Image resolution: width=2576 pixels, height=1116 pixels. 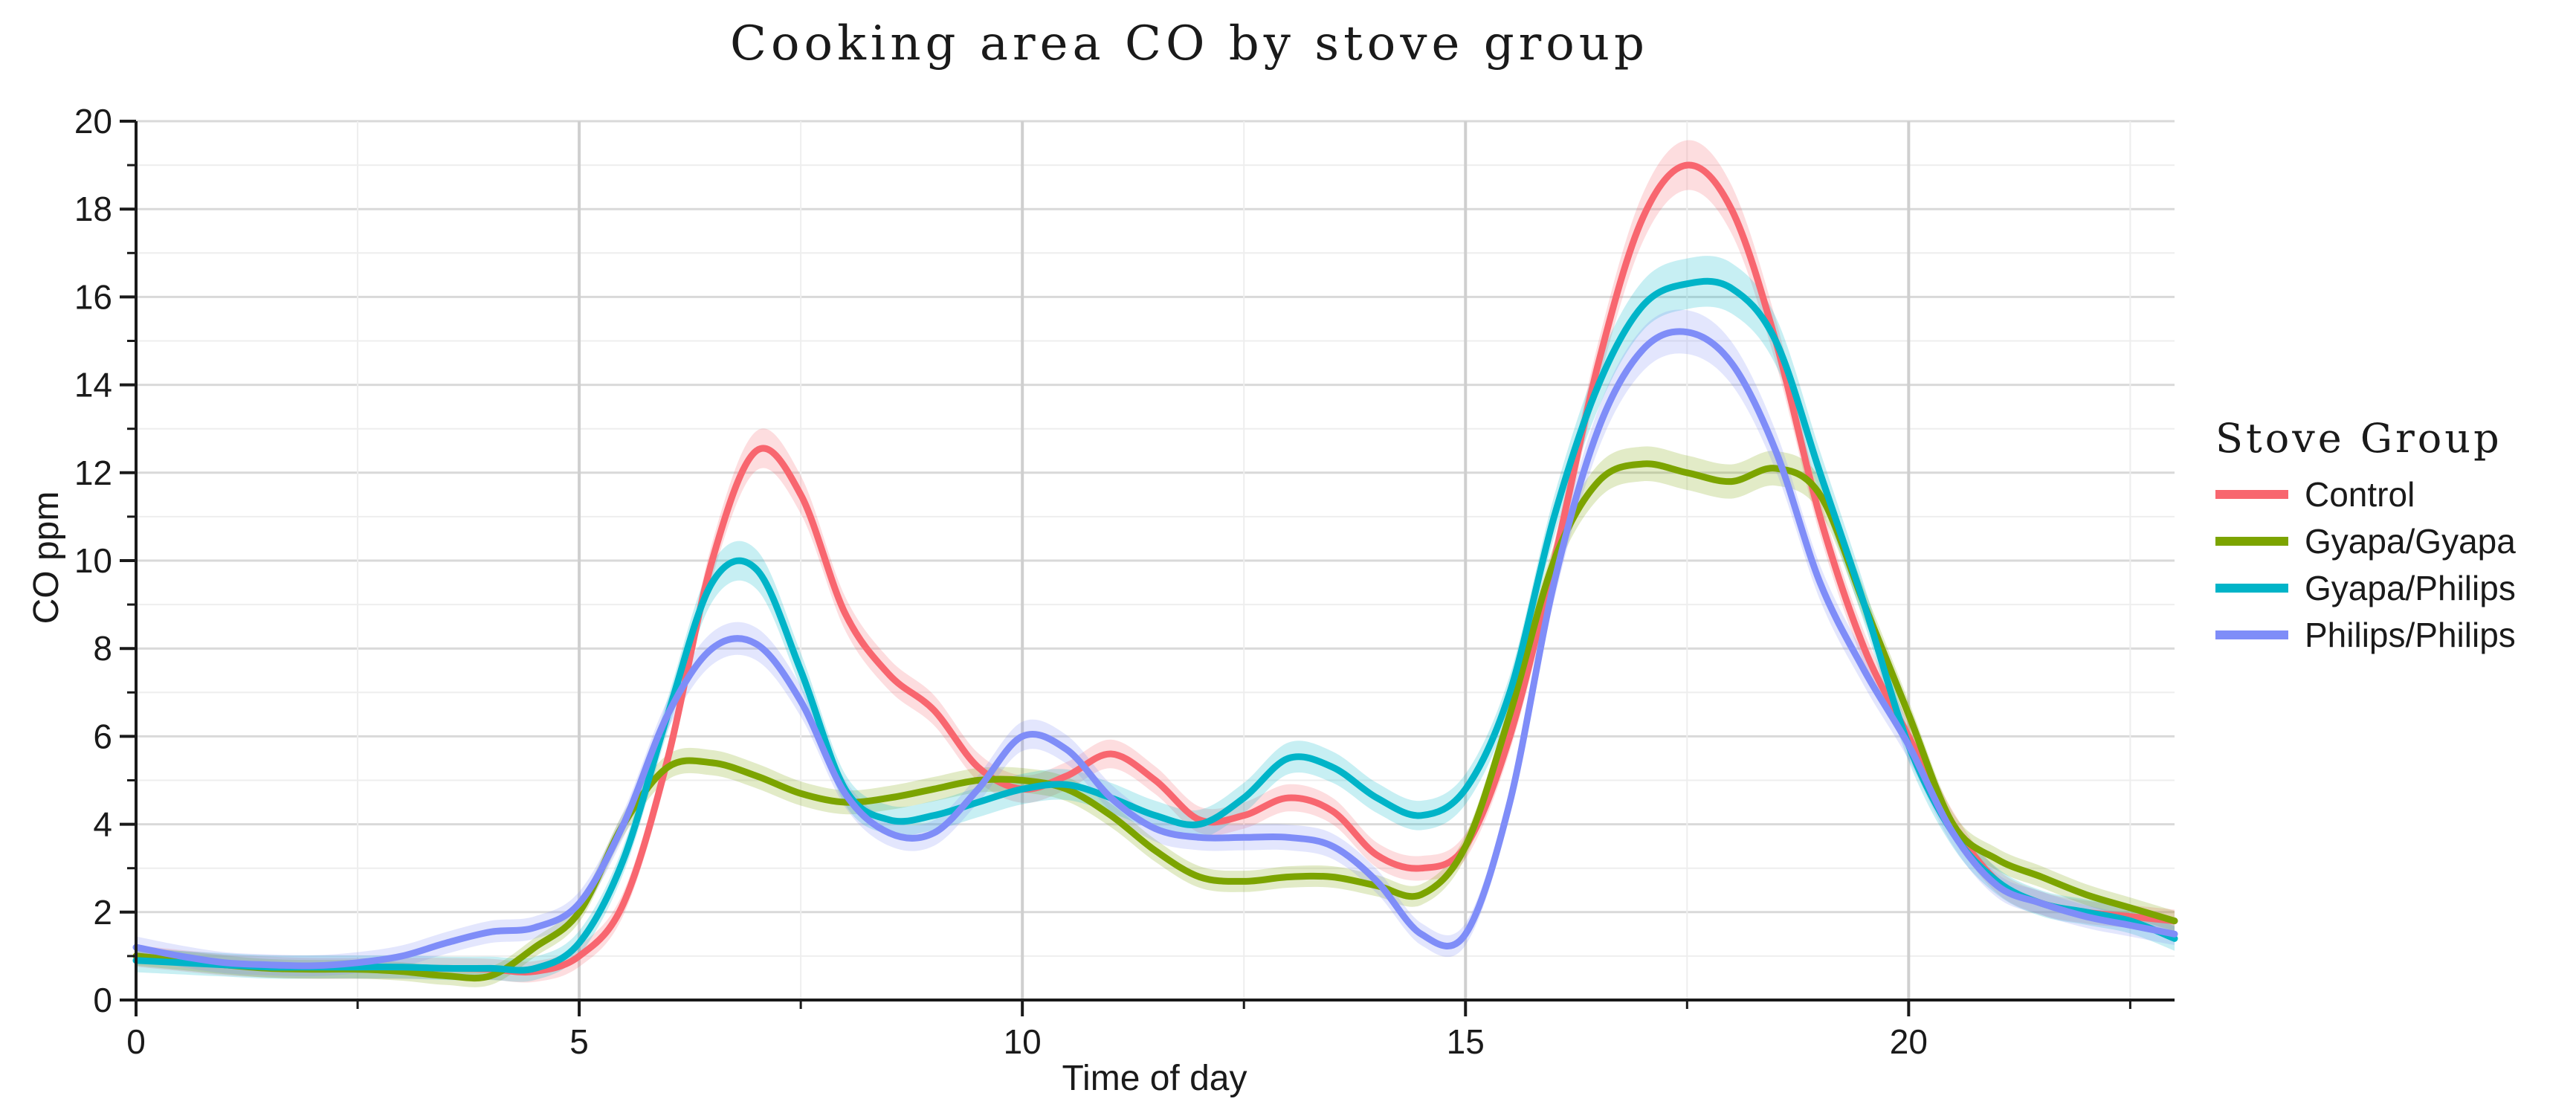 I want to click on x-tick-label: 20, so click(x=1909, y=1041).